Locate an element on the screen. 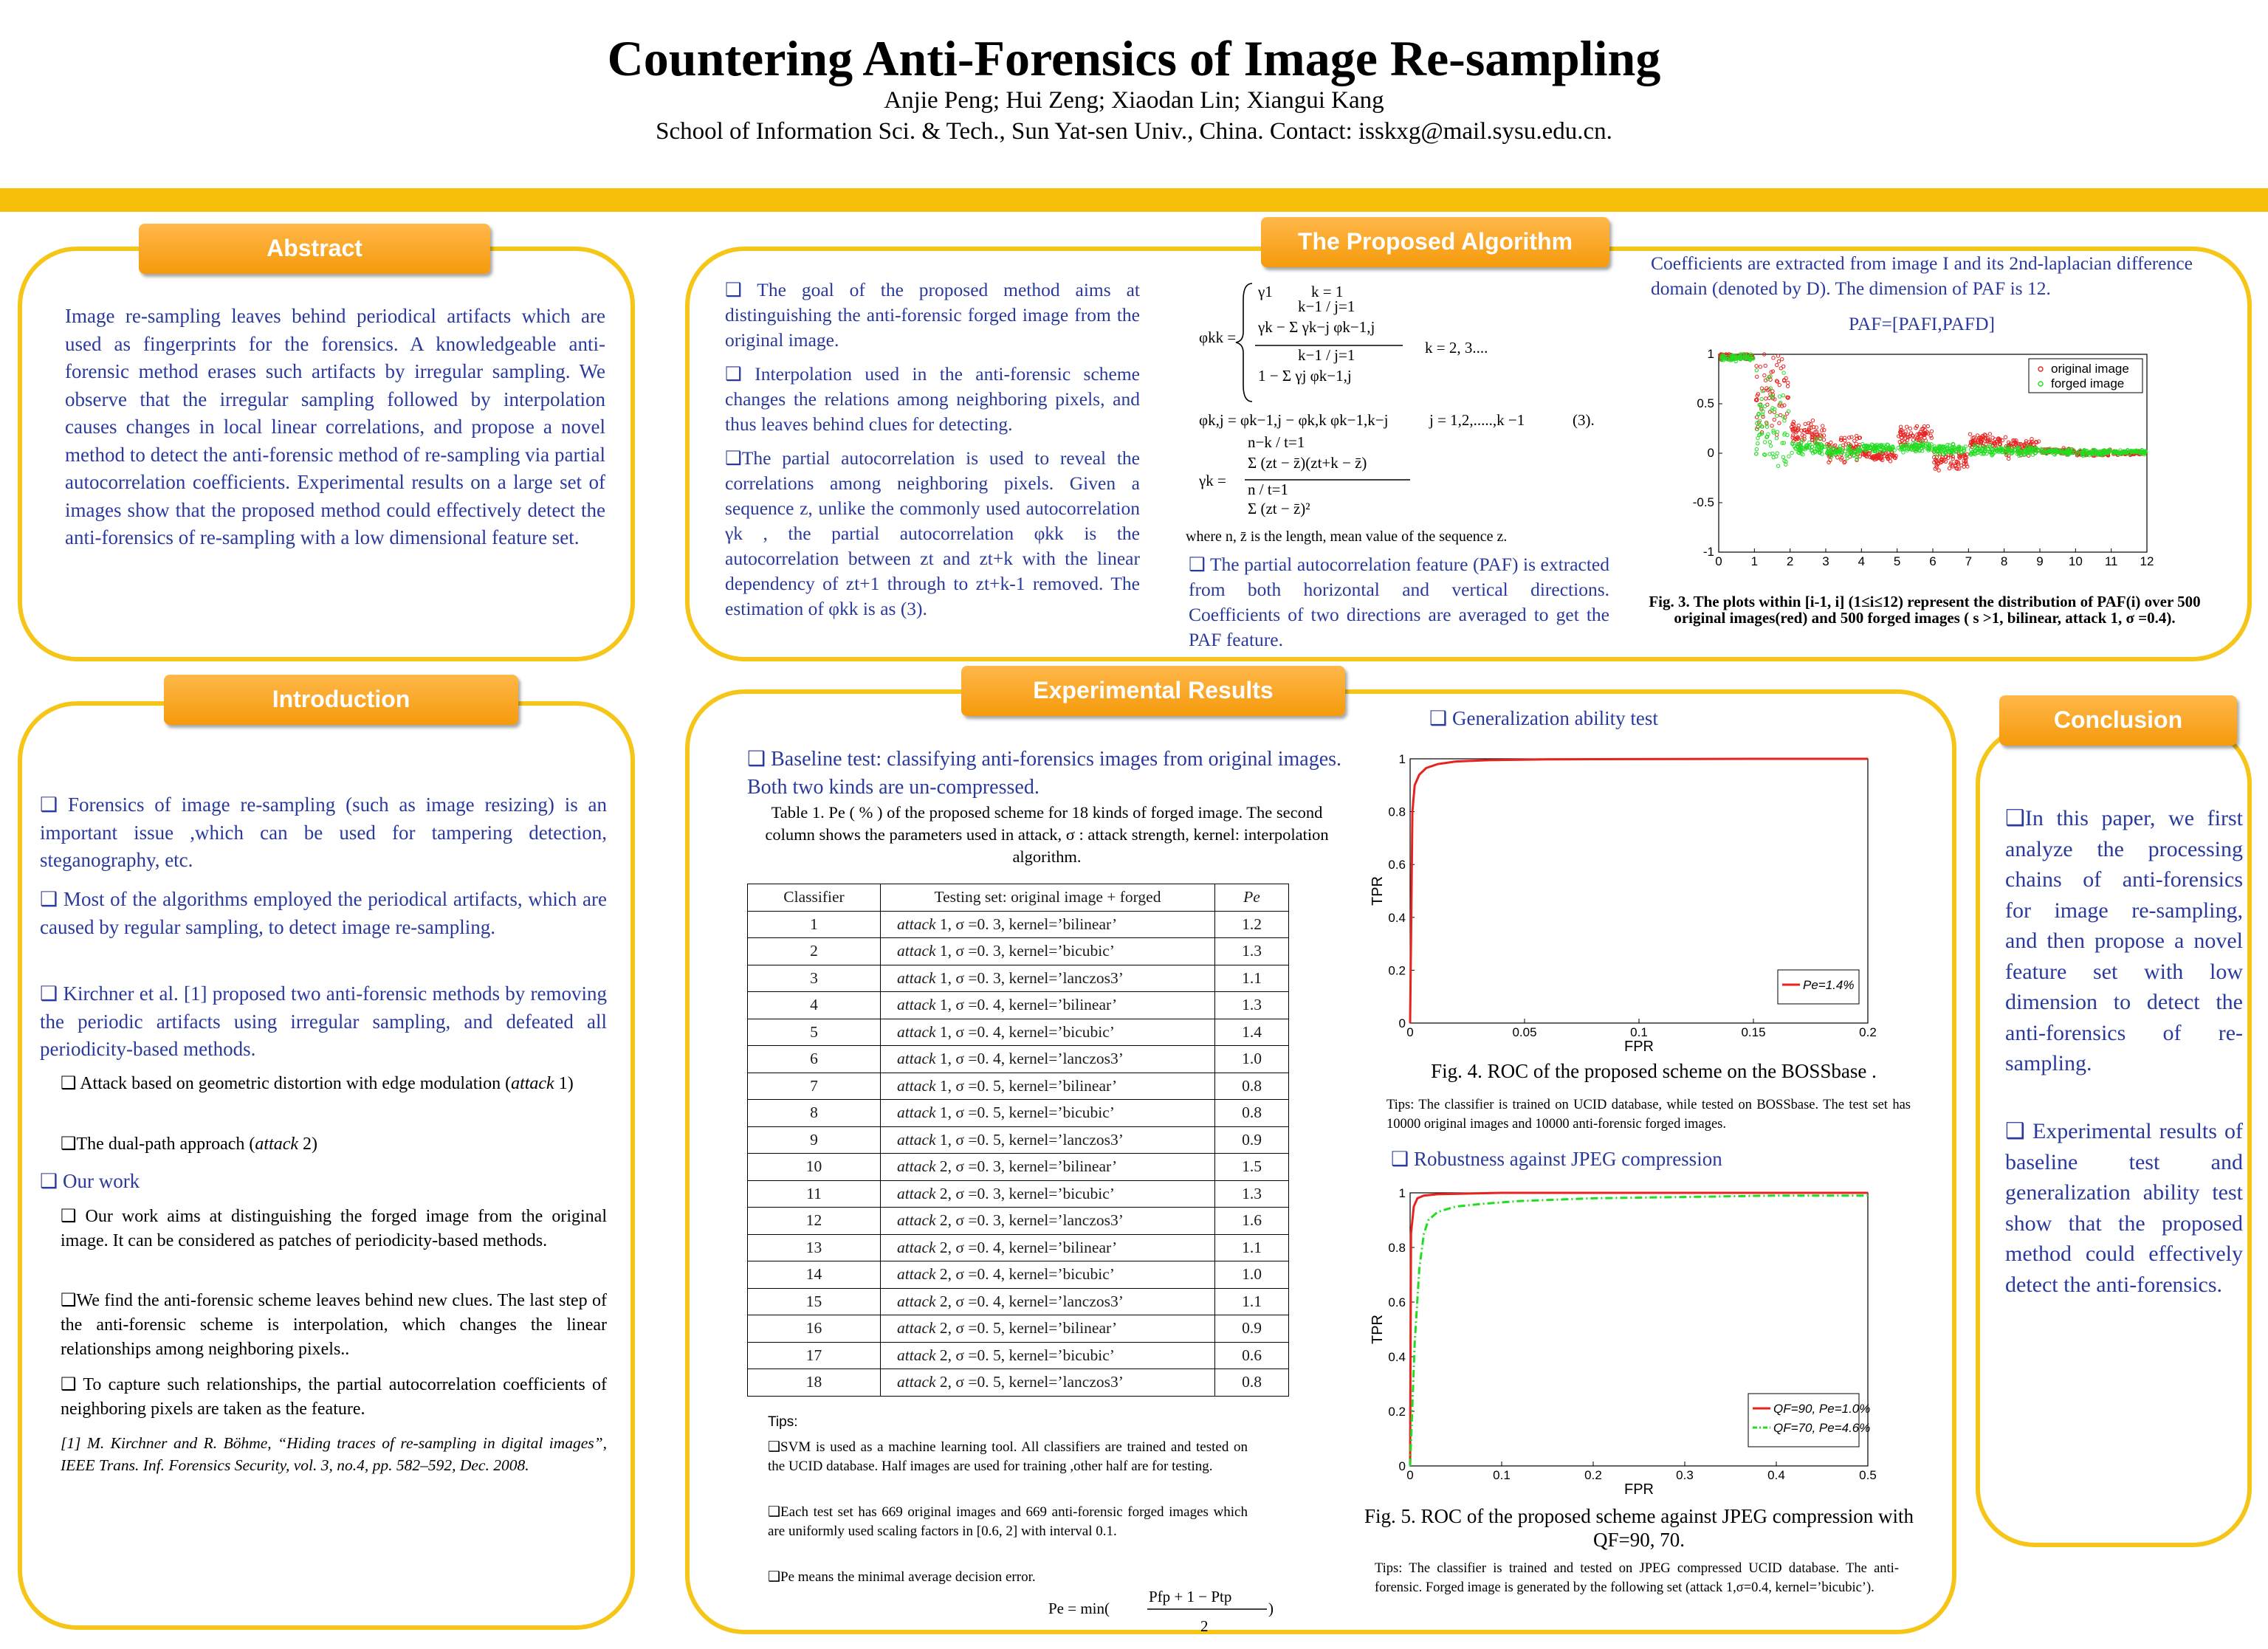 This screenshot has width=2268, height=1649. fig3-x-tick-label: 10 is located at coordinates (2076, 561).